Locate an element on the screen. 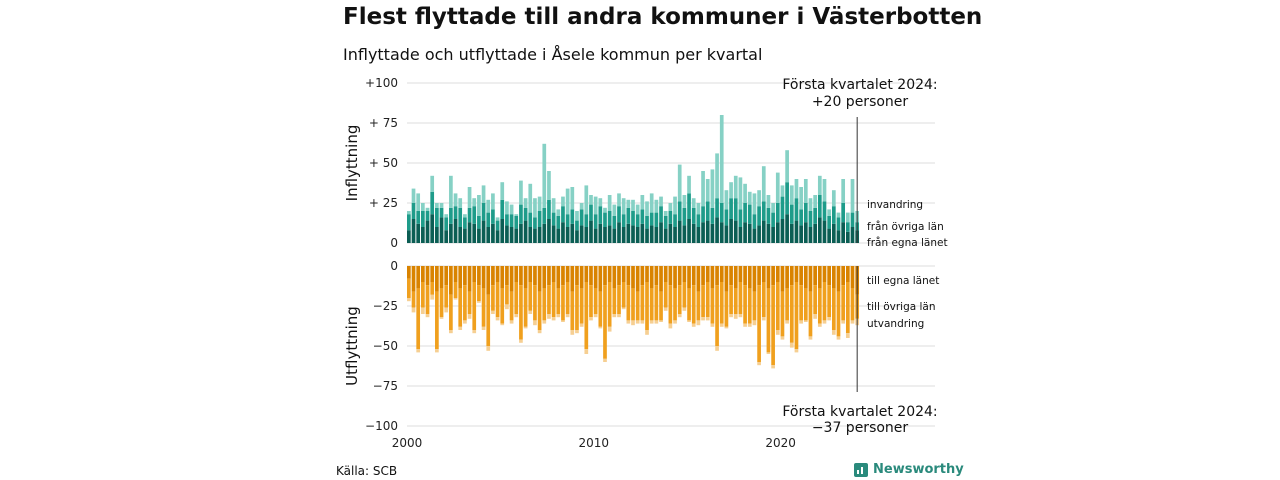 The height and width of the screenshot is (480, 1280). x-tick-label: 2010 is located at coordinates (594, 443).